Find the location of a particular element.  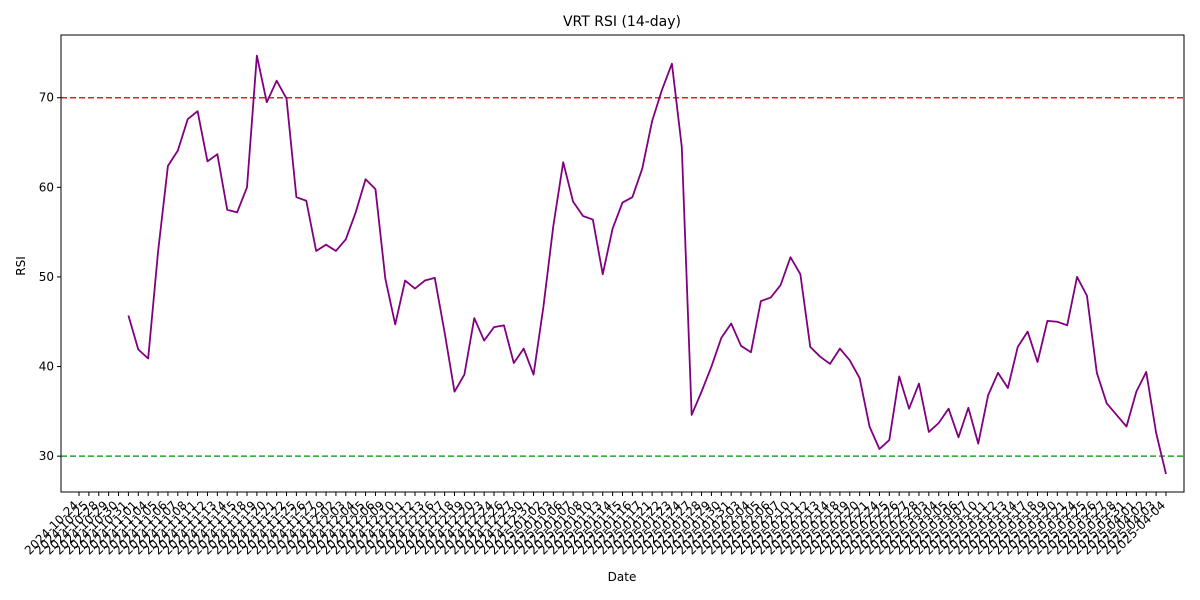

y-tick-label: 30 is located at coordinates (46, 456).